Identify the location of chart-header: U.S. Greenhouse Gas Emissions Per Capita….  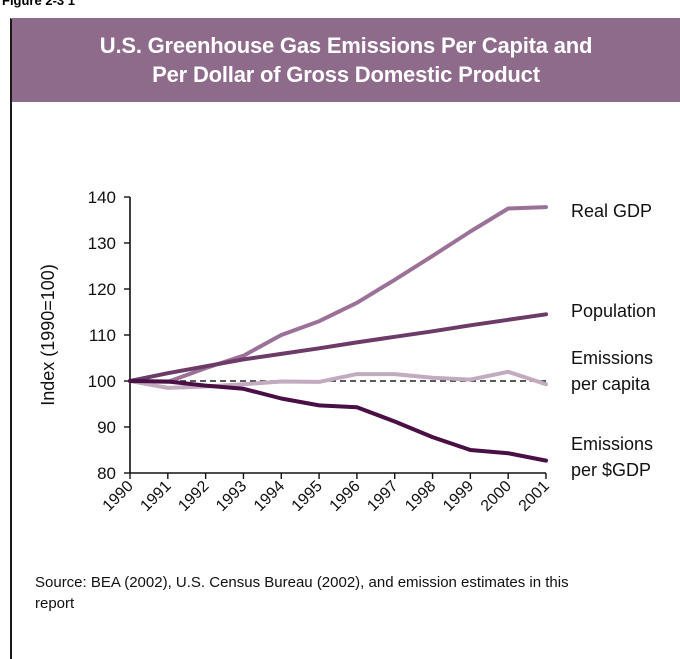
(346, 60).